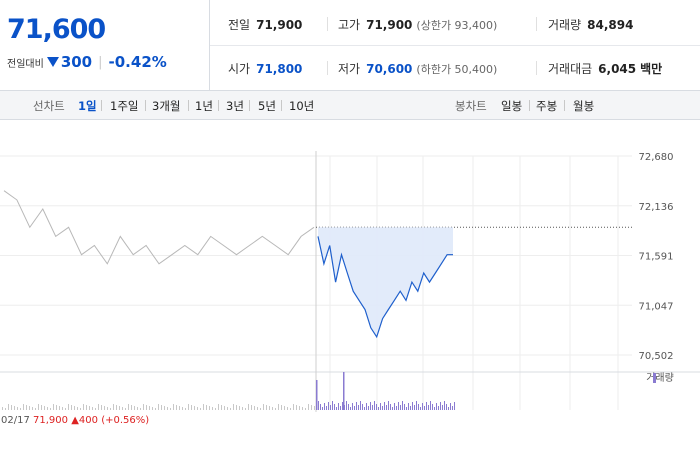 This screenshot has height=450, width=700. Describe the element at coordinates (654, 378) in the screenshot. I see `volume-legend-swatch` at that location.